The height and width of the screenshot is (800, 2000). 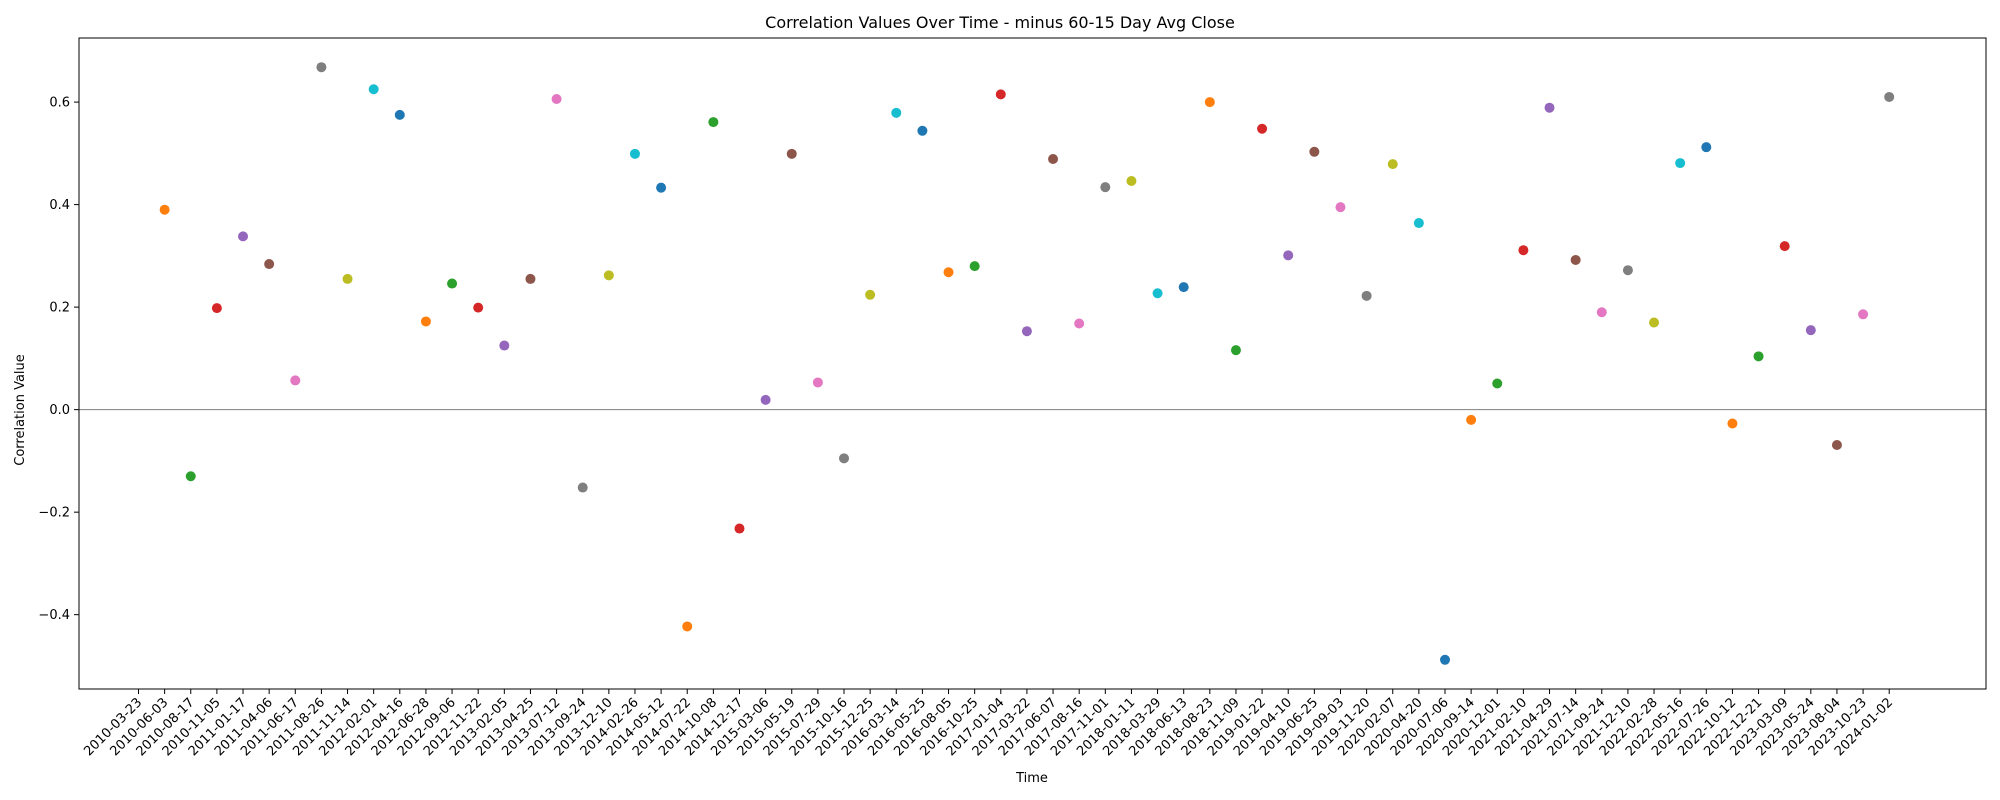 What do you see at coordinates (59, 103) in the screenshot?
I see `y-tick-label: 0.6` at bounding box center [59, 103].